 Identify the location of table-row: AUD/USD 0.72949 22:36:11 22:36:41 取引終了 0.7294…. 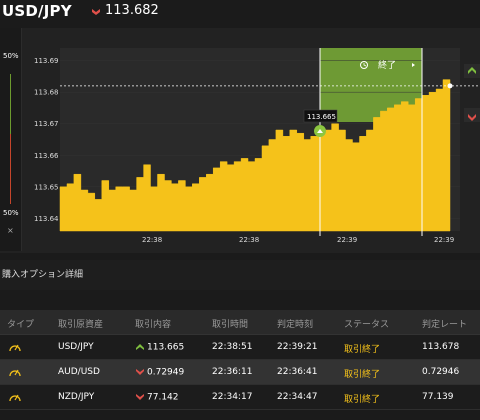
(240, 372).